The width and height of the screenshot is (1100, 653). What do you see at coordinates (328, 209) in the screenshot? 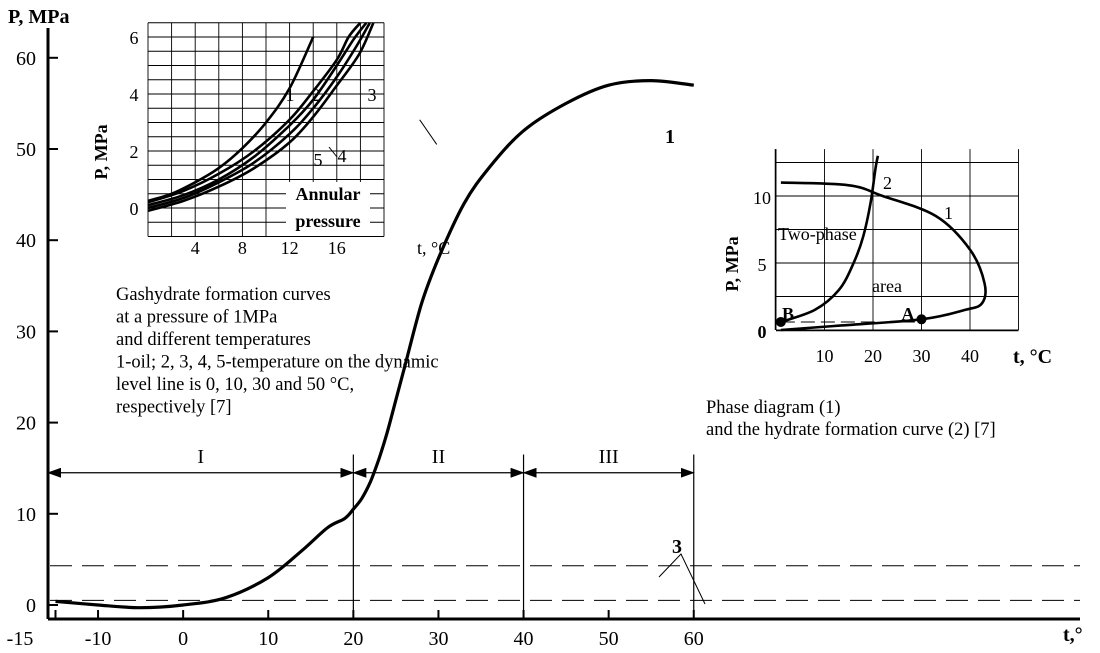
I see `inset1-annotation-bg` at bounding box center [328, 209].